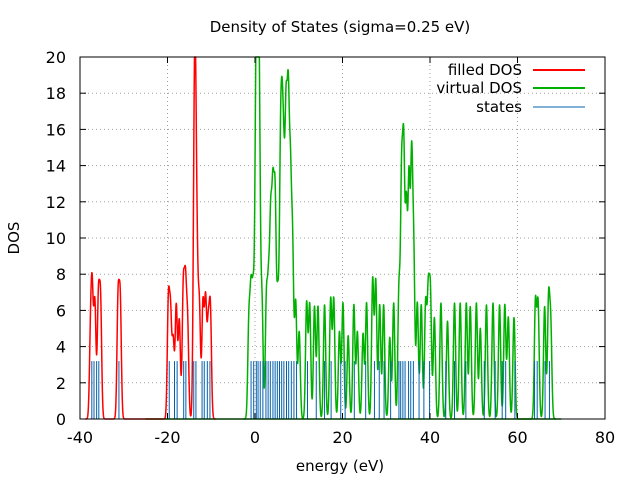 This screenshot has width=640, height=480. What do you see at coordinates (56, 129) in the screenshot?
I see `y-tick-label: 16` at bounding box center [56, 129].